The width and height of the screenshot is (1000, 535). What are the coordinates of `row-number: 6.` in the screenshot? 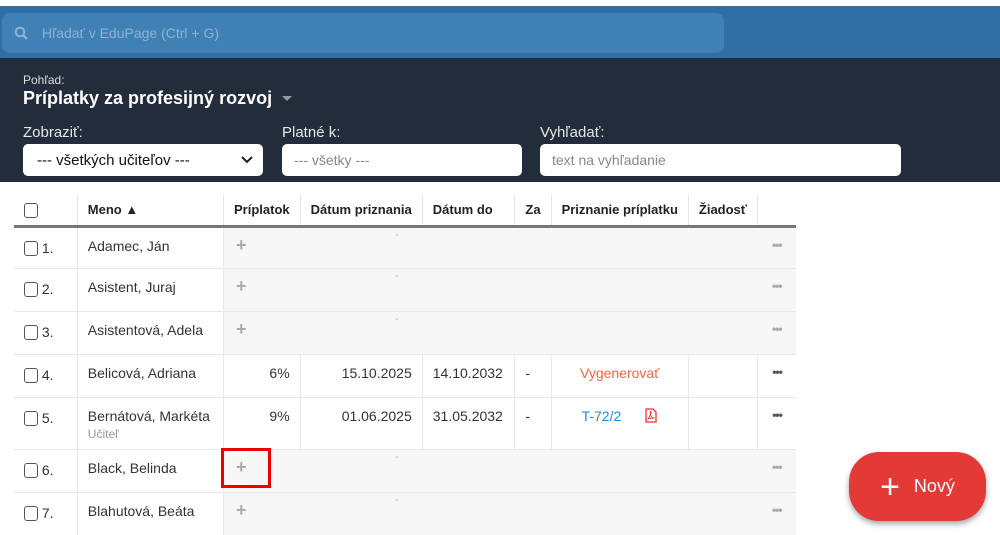 It's located at (47, 469).